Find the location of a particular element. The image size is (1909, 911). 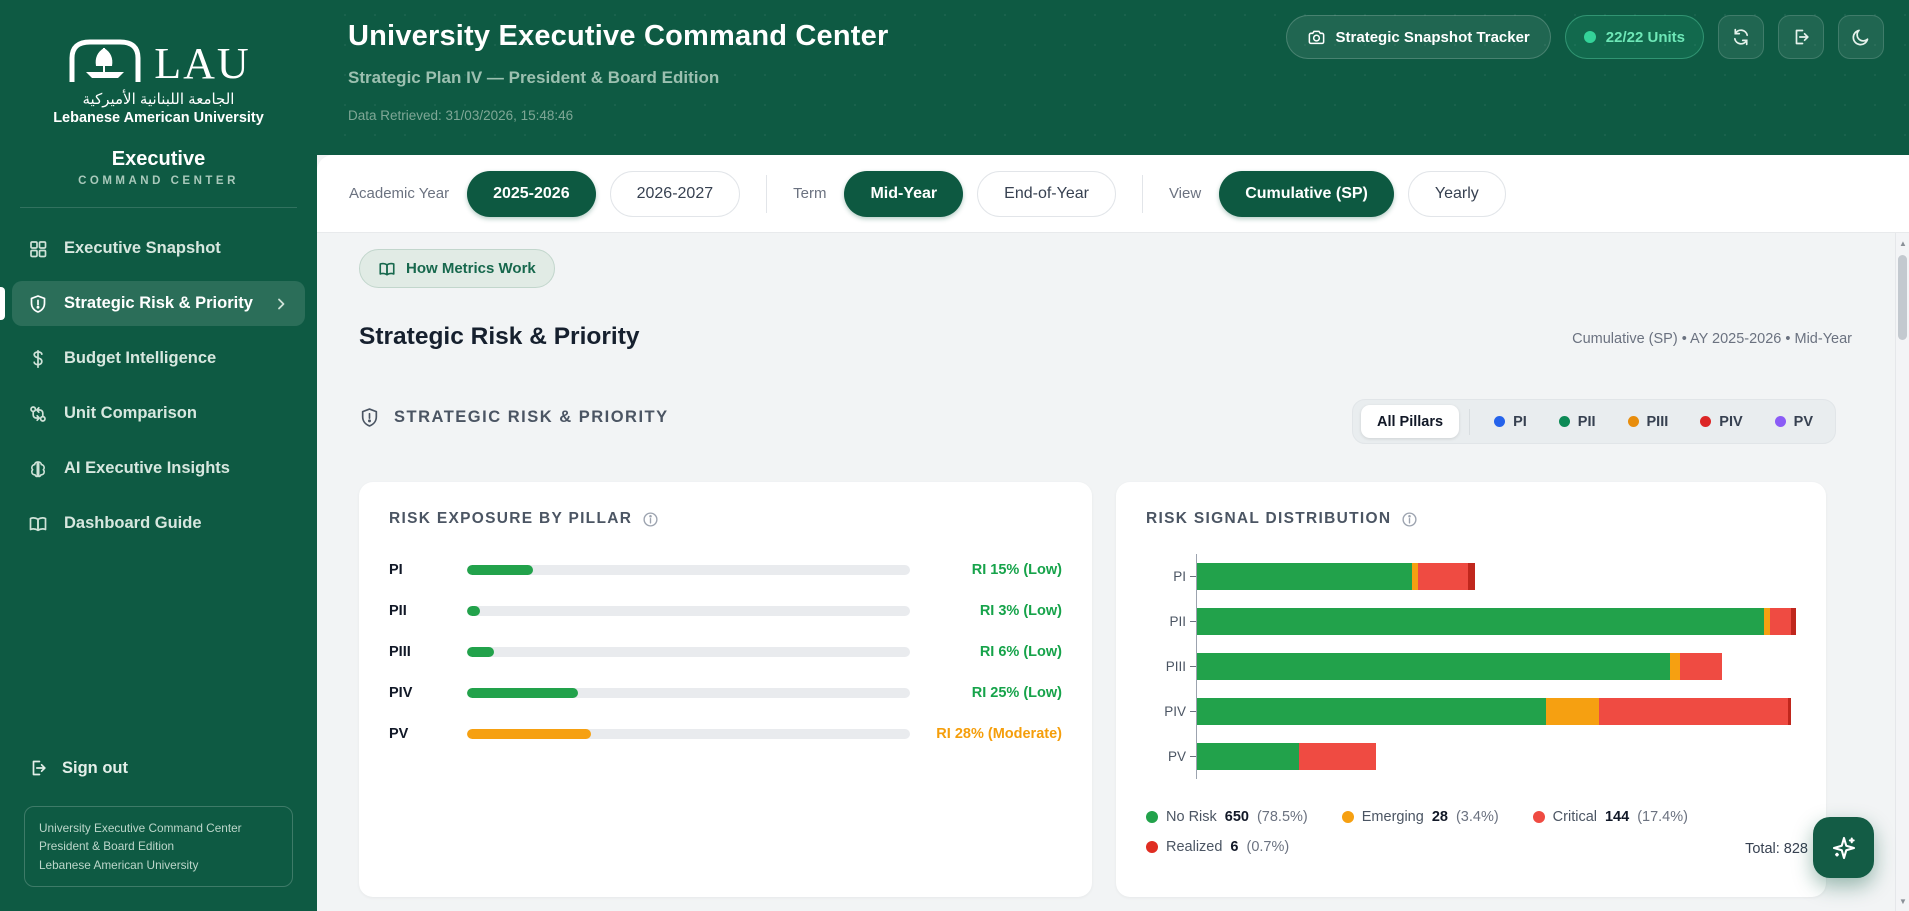

sidebar-item-ai-executive-insights: AI Executive Insights is located at coordinates (158, 468).